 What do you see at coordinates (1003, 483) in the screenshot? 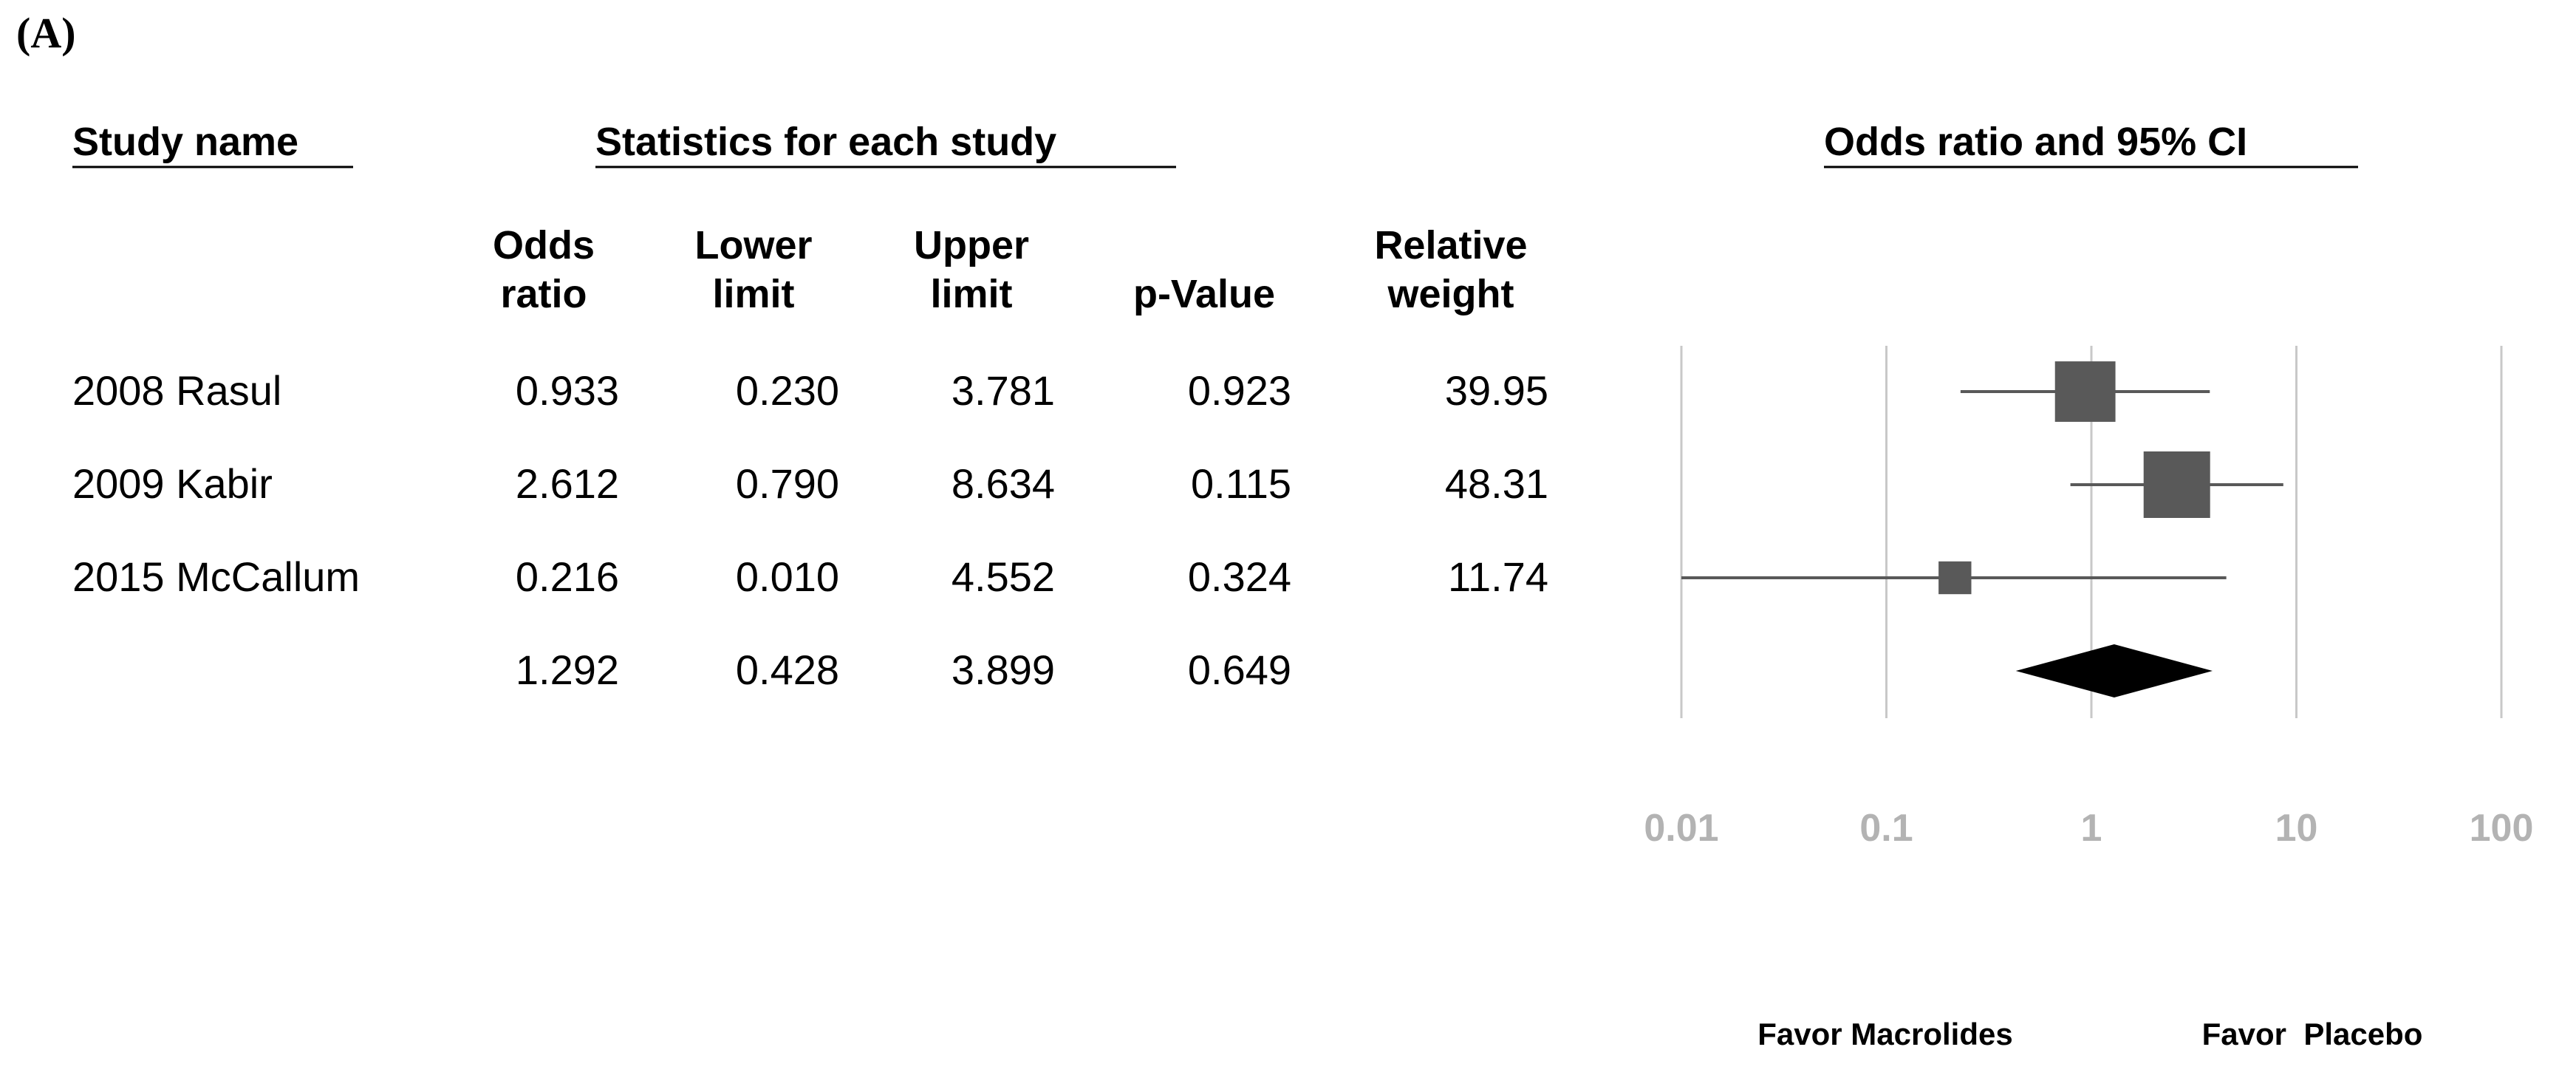
I see `upper-limit-value: 8.634` at bounding box center [1003, 483].